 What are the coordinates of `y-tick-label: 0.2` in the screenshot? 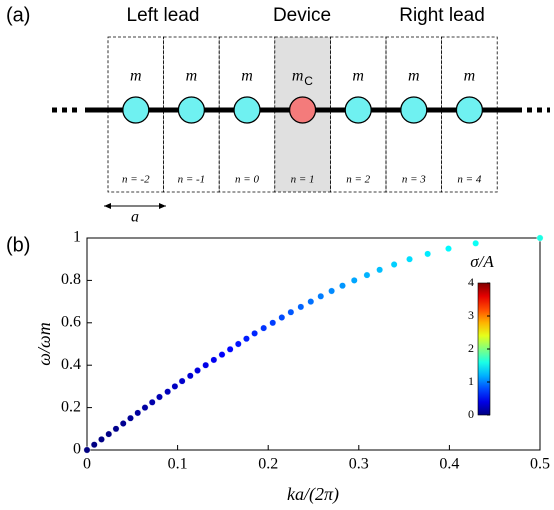 It's located at (71, 406).